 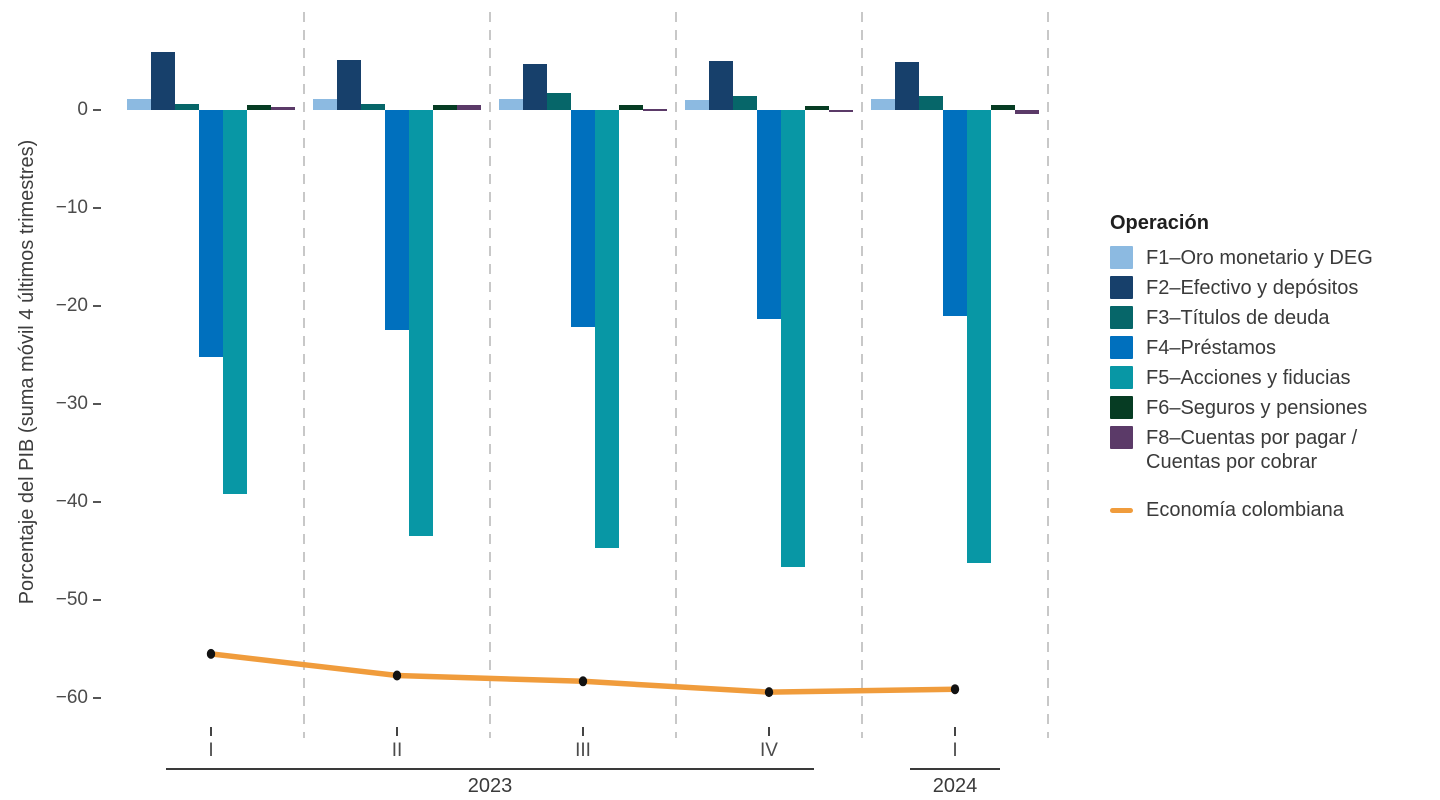 I want to click on bar-F2-III-2023, so click(x=535, y=86).